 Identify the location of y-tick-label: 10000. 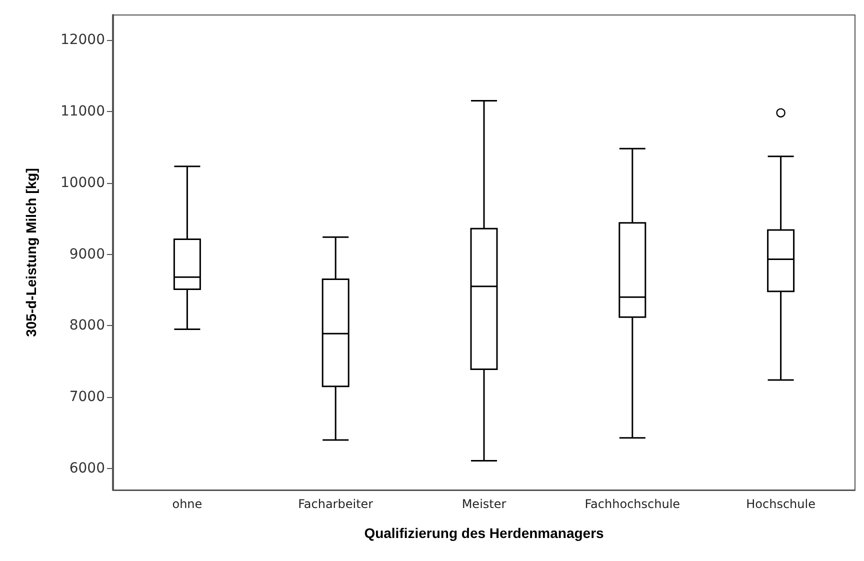
(82, 182).